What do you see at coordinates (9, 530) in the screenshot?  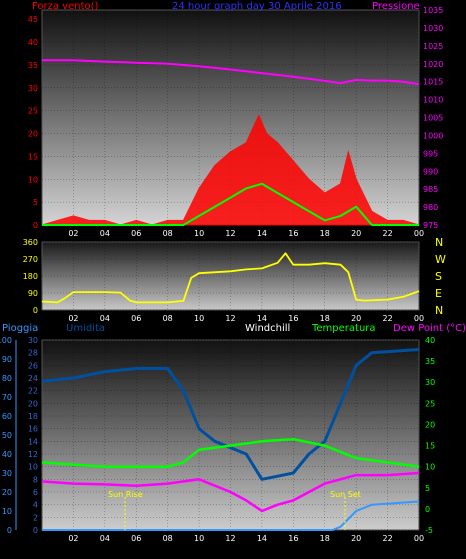 I see `rain-tick-label: 0` at bounding box center [9, 530].